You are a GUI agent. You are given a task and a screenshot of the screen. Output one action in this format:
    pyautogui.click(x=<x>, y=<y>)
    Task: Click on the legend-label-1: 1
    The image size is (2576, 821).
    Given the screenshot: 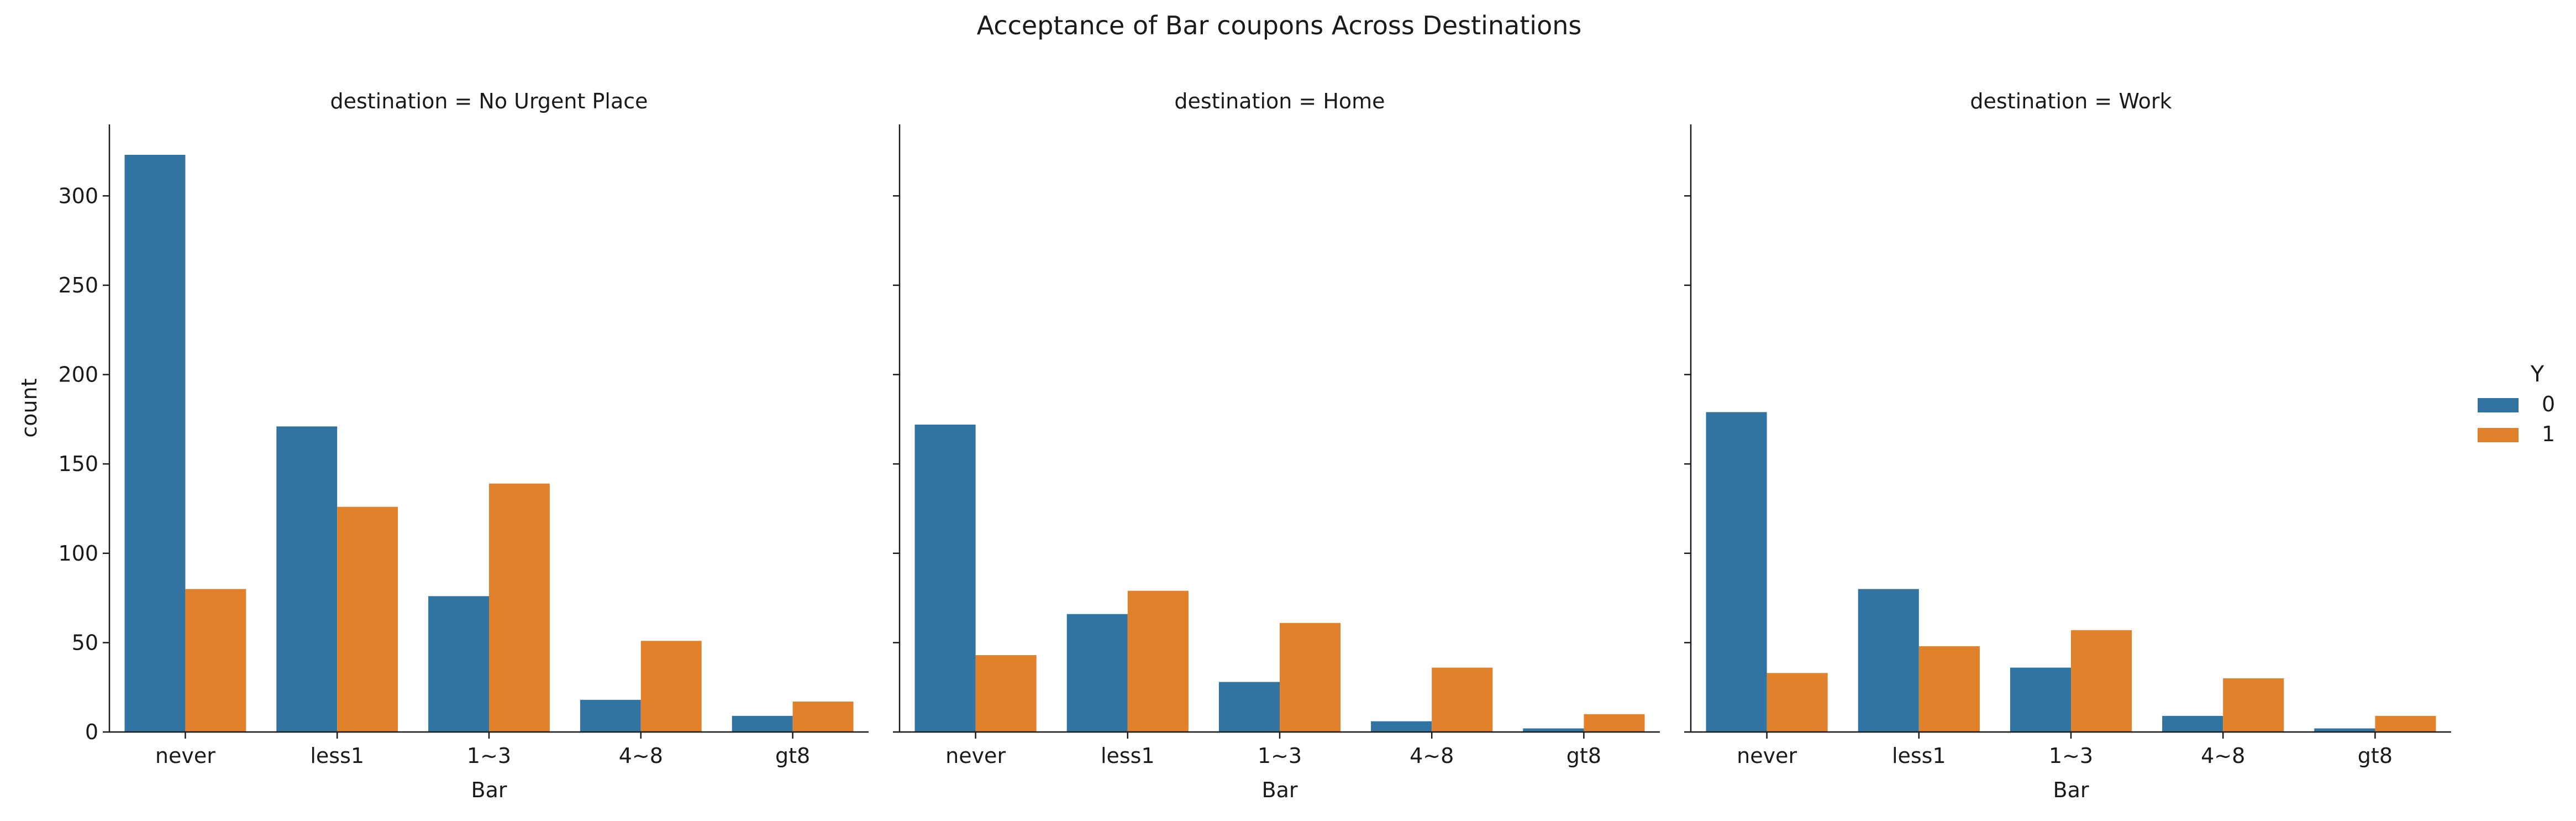 What is the action you would take?
    pyautogui.click(x=2548, y=434)
    